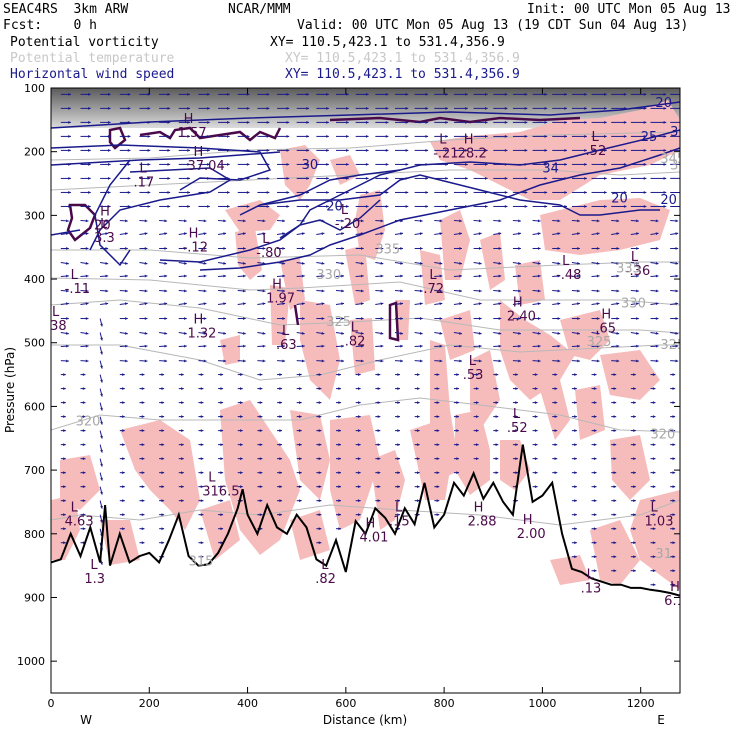  Describe the element at coordinates (663, 434) in the screenshot. I see `theta-contour-label: 320` at that location.